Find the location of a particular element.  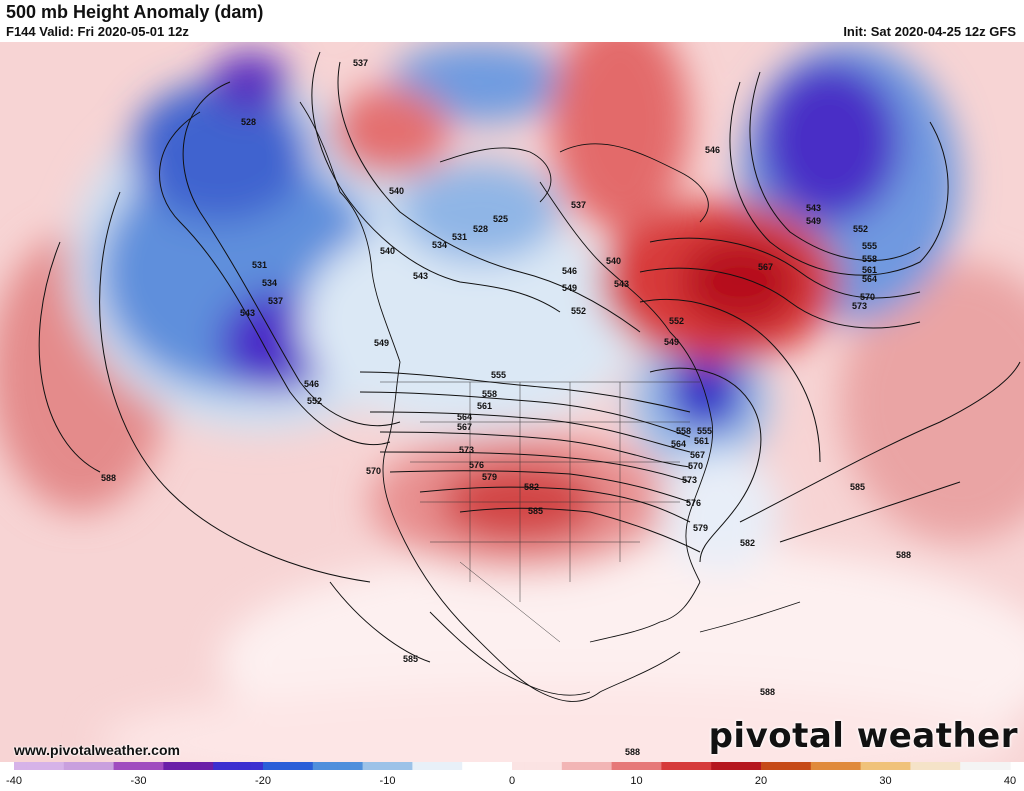

contour-label: 540 is located at coordinates (387, 251).